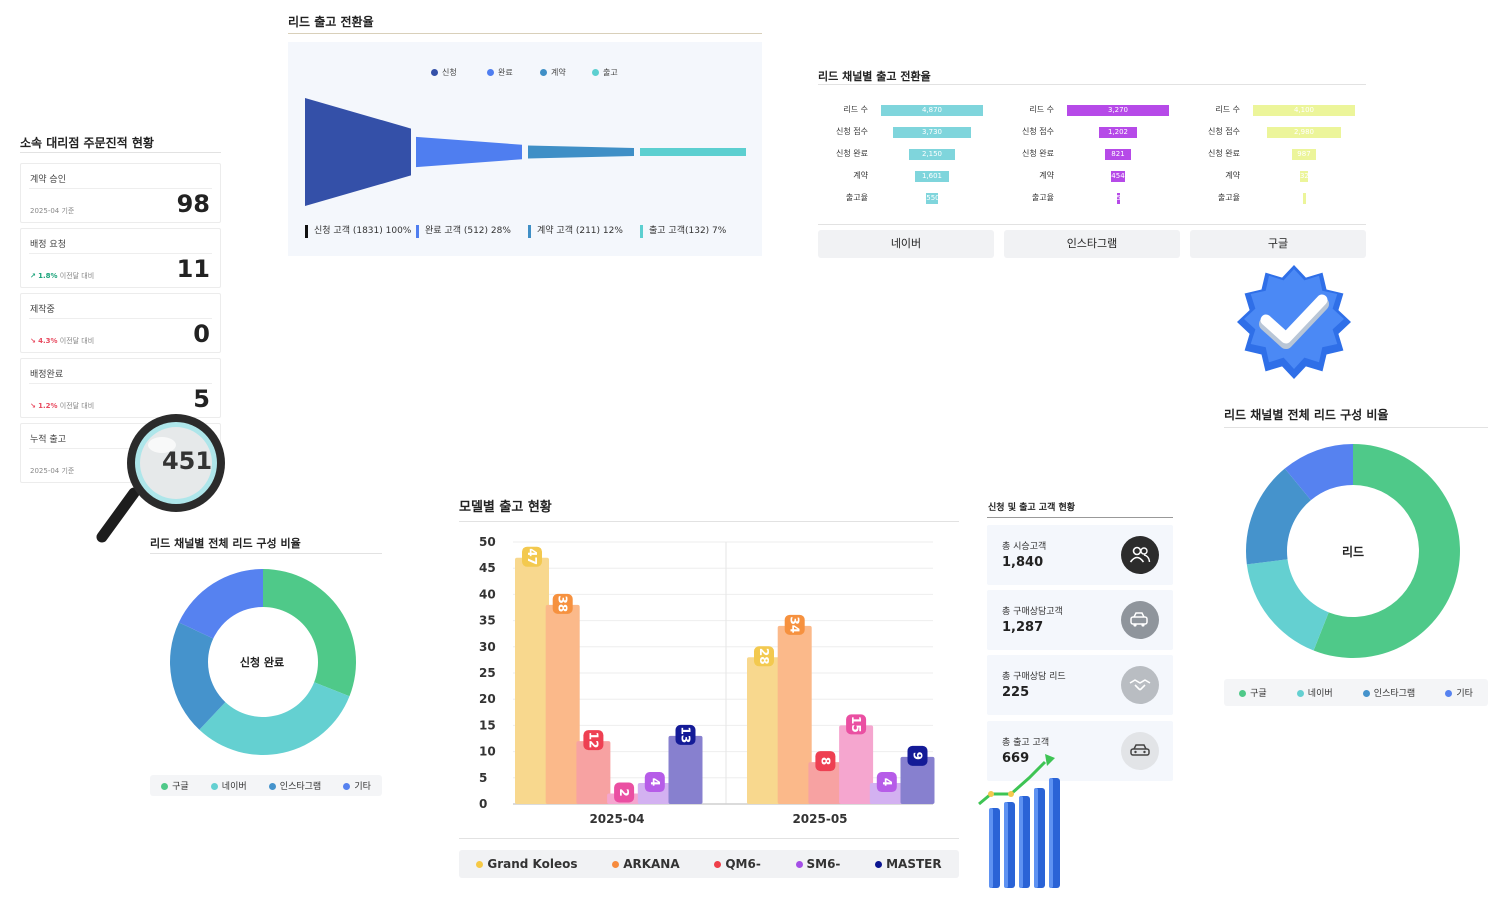  Describe the element at coordinates (737, 864) in the screenshot. I see `legend-item: QM6-` at that location.